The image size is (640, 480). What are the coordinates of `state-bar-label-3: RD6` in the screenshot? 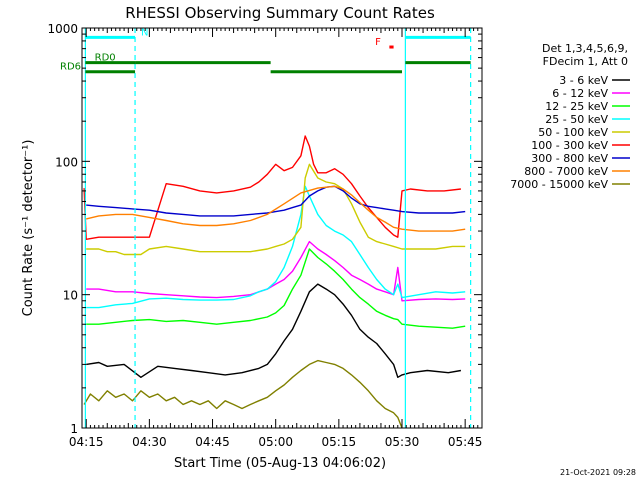 It's located at (70, 67).